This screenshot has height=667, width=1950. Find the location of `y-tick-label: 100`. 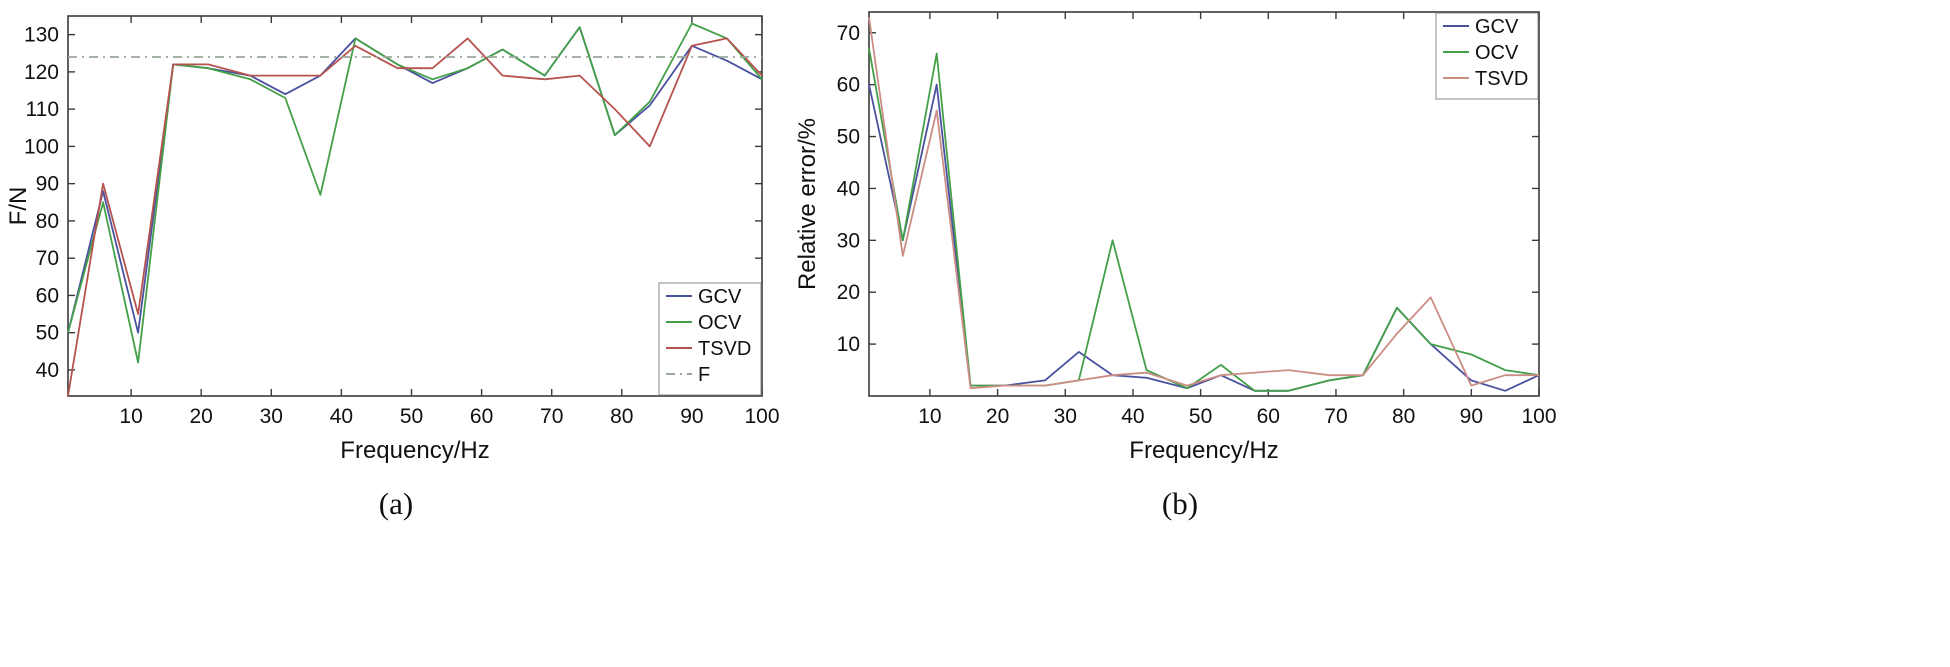

y-tick-label: 100 is located at coordinates (41, 146).